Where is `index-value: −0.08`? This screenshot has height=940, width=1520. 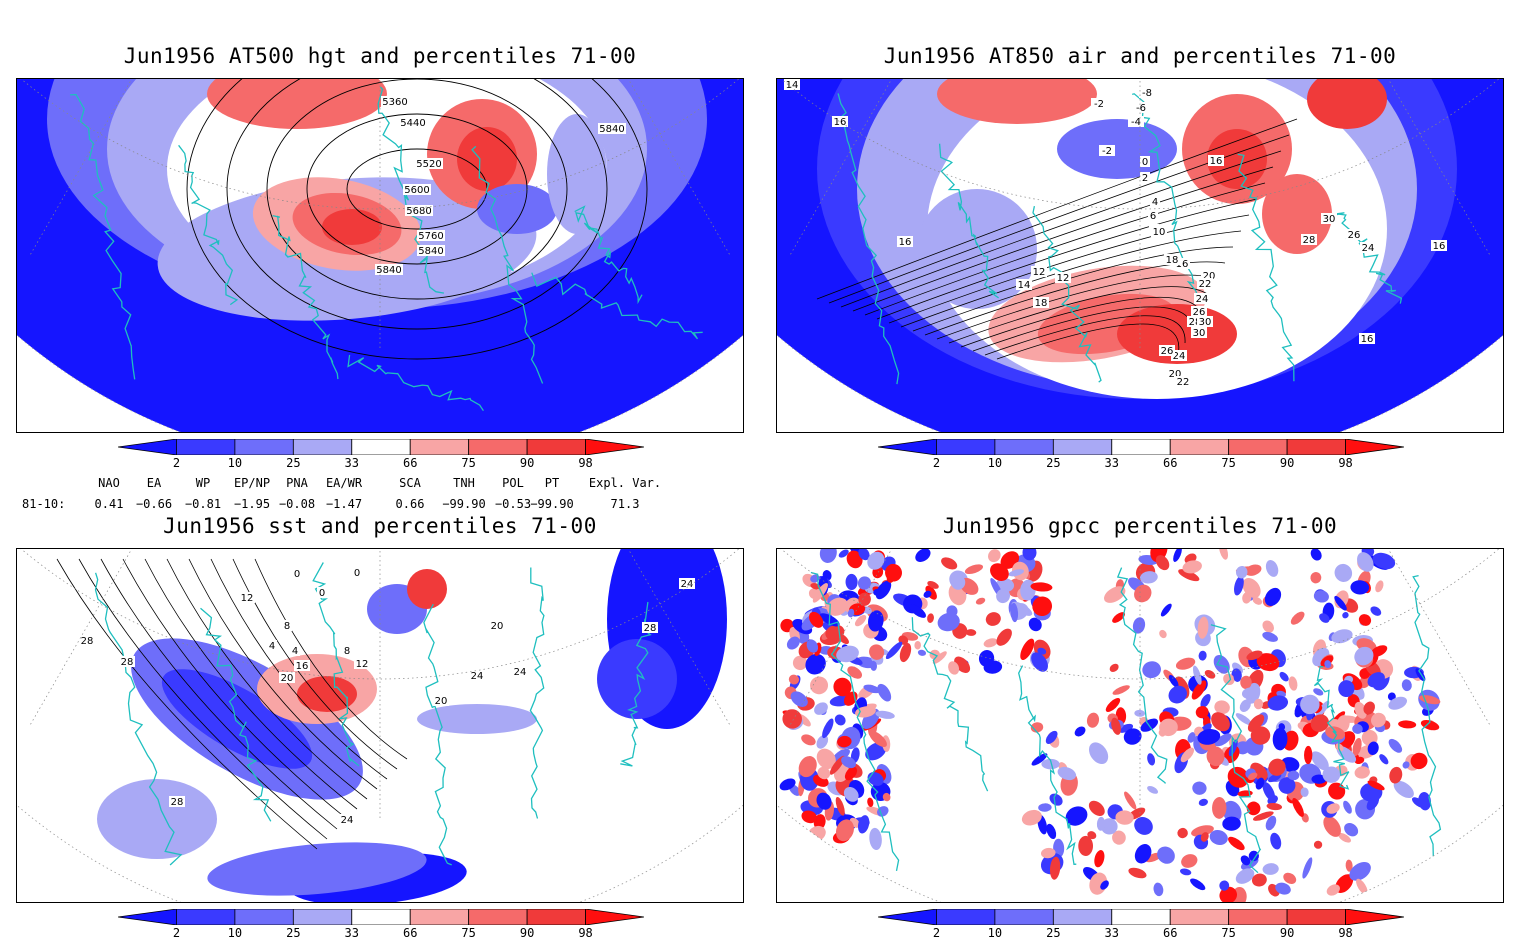 index-value: −0.08 is located at coordinates (297, 504).